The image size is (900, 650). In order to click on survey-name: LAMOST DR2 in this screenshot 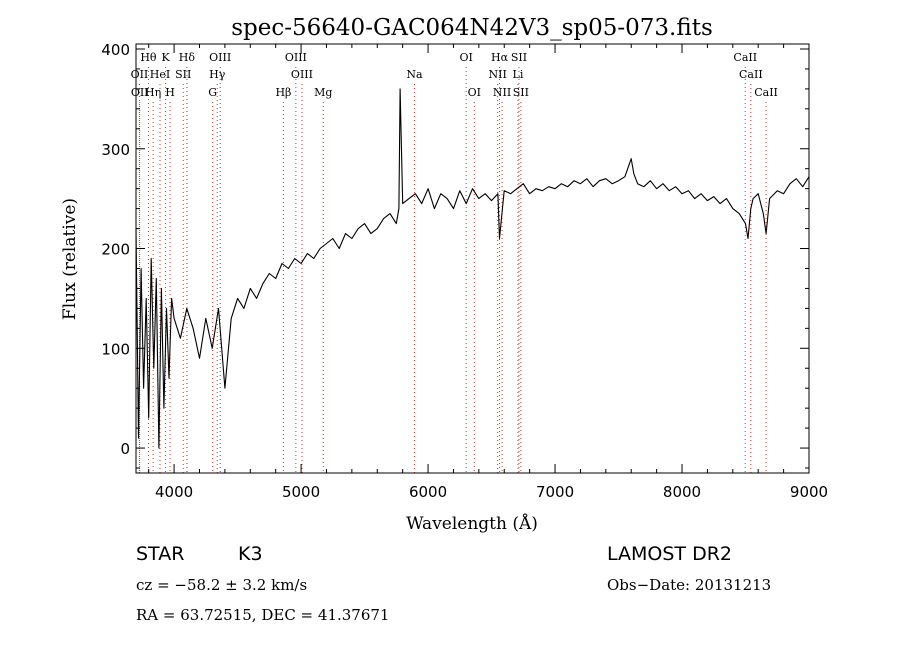, I will do `click(669, 554)`.